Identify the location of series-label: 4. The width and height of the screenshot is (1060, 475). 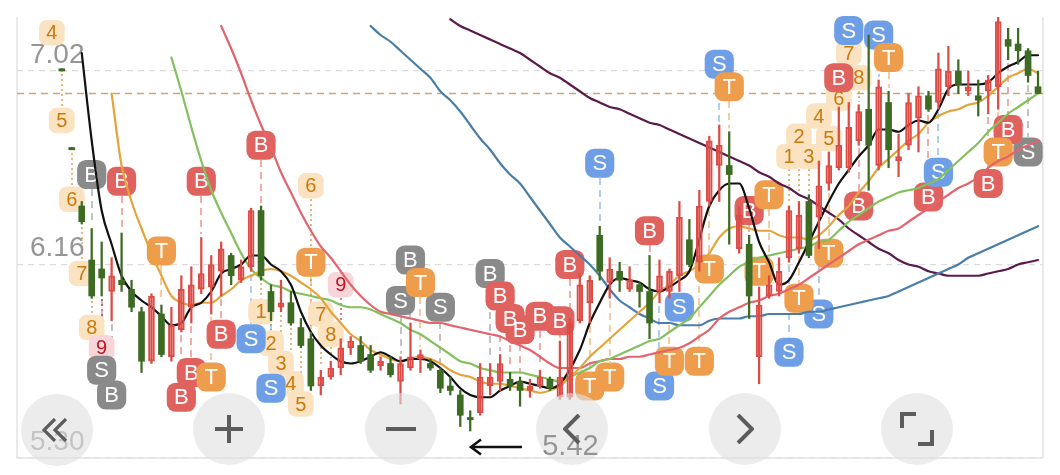
(819, 115).